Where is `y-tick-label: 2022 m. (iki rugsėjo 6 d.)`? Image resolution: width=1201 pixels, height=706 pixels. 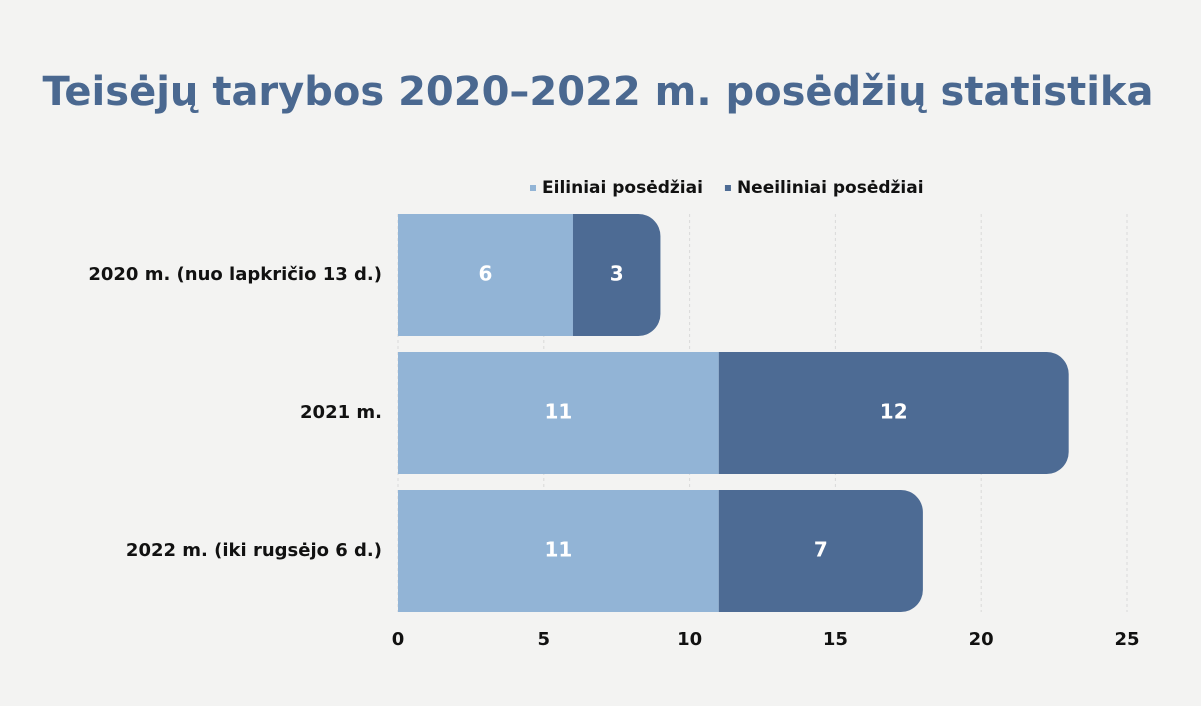
y-tick-label: 2022 m. (iki rugsėjo 6 d.) is located at coordinates (254, 550).